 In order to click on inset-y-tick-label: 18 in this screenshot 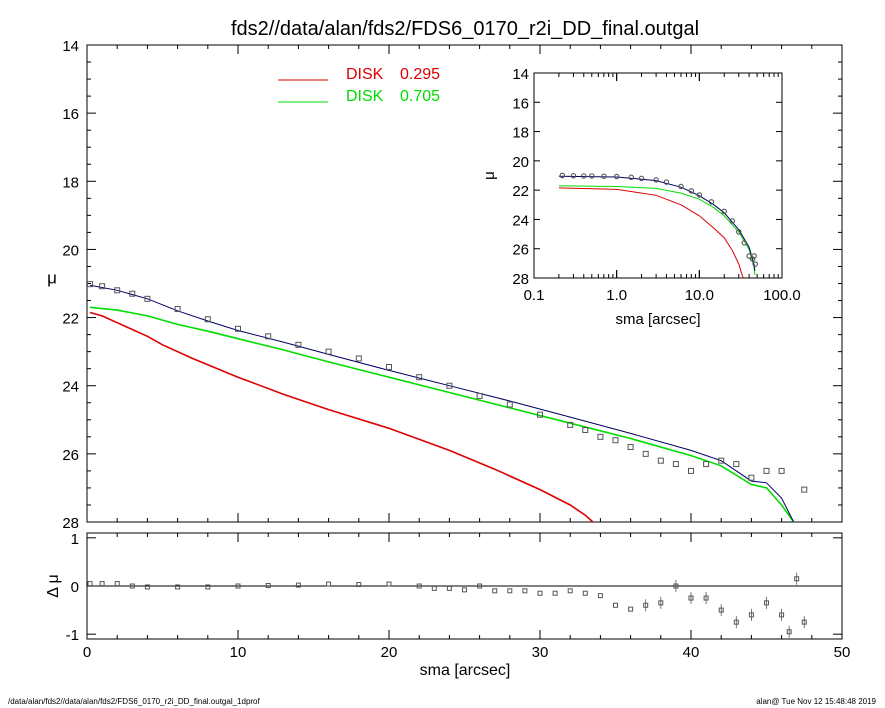, I will do `click(520, 133)`.